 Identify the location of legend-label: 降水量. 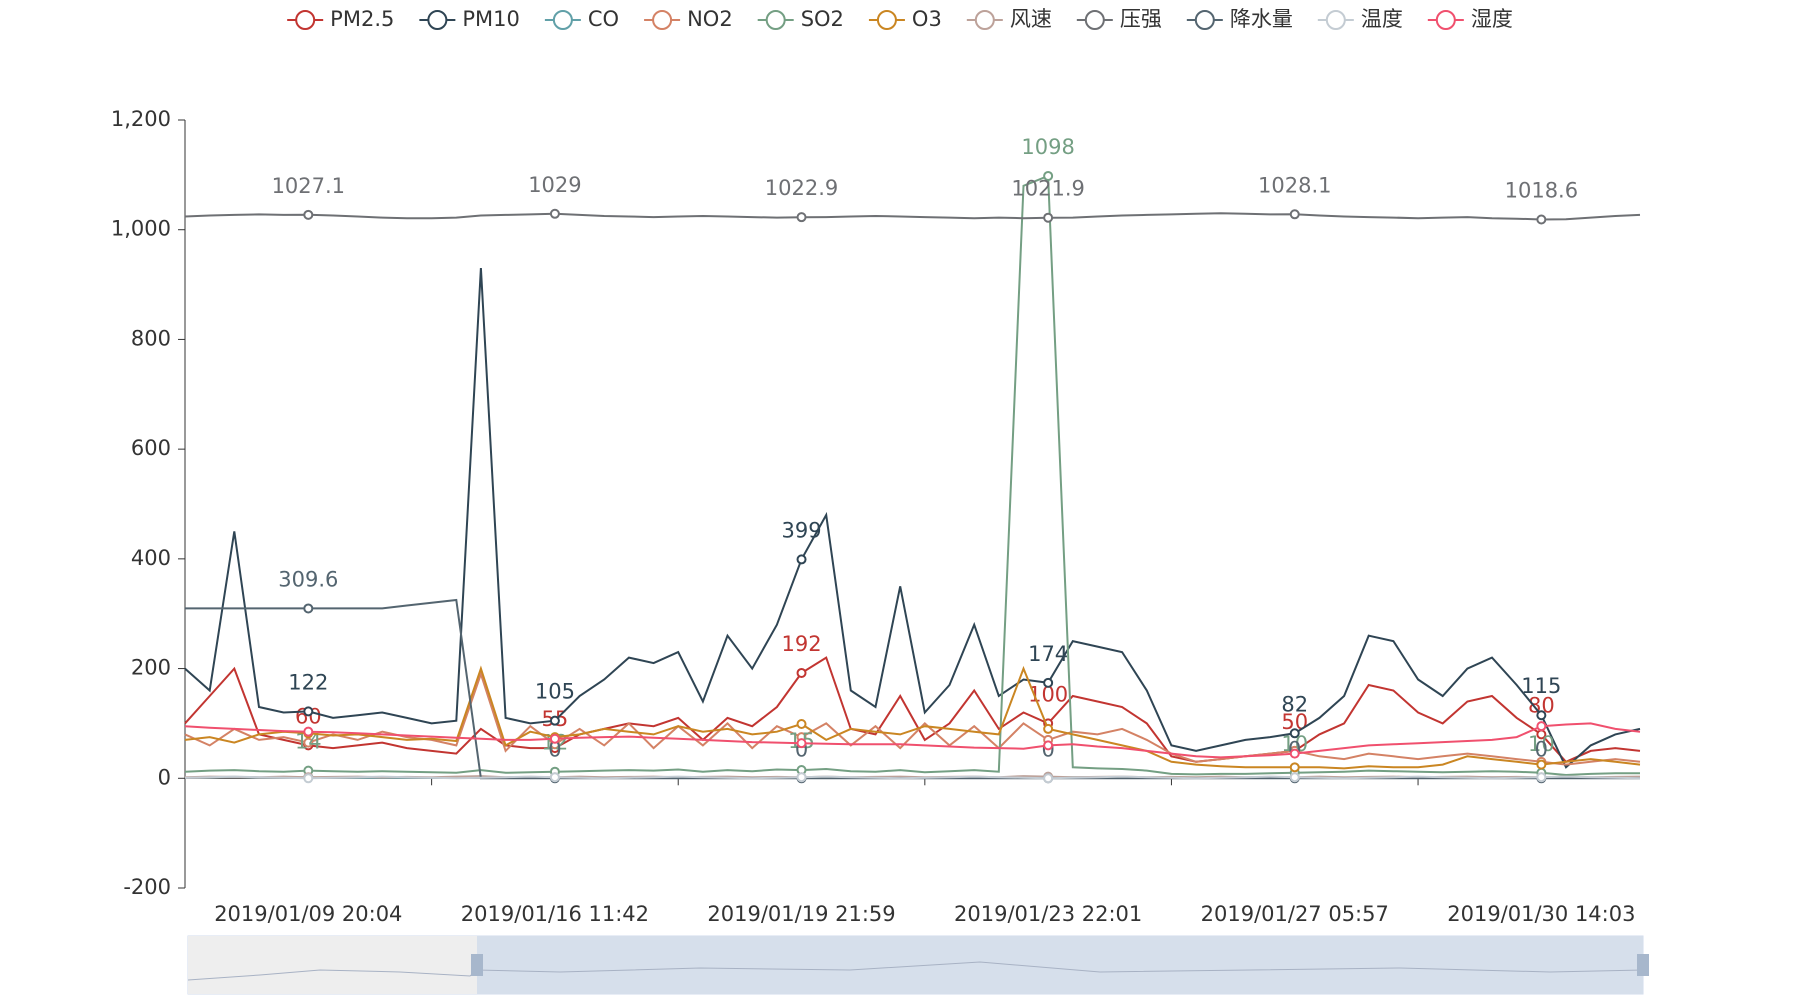
(1261, 19).